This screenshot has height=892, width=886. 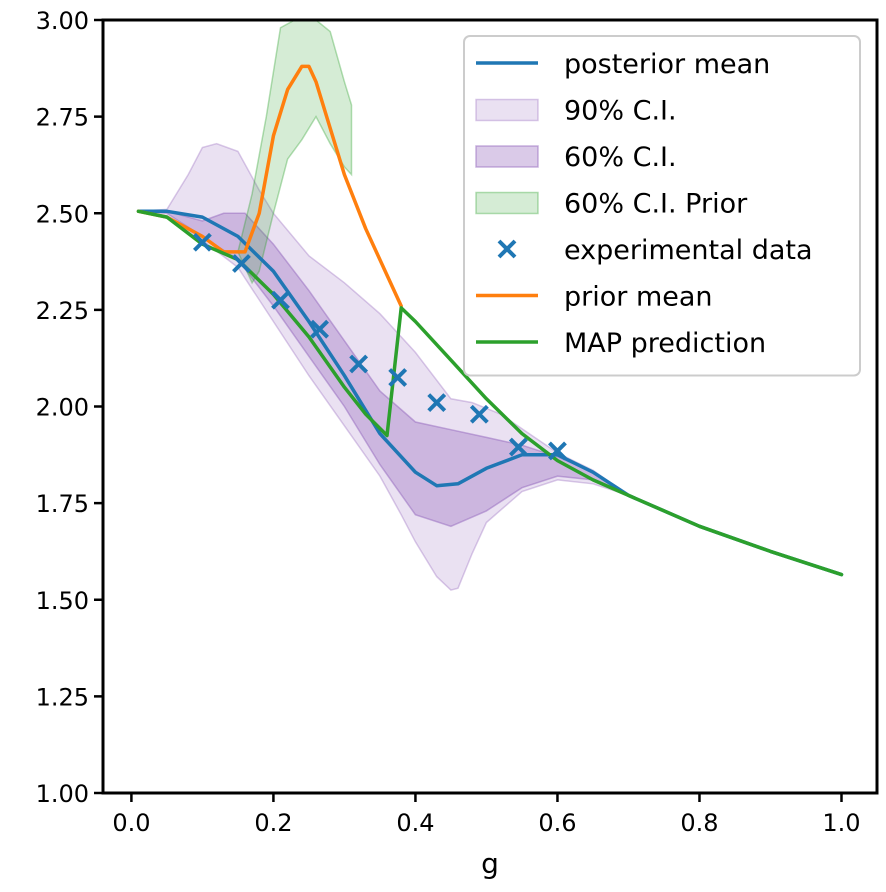 What do you see at coordinates (415, 823) in the screenshot?
I see `x-tick-label: 0.4` at bounding box center [415, 823].